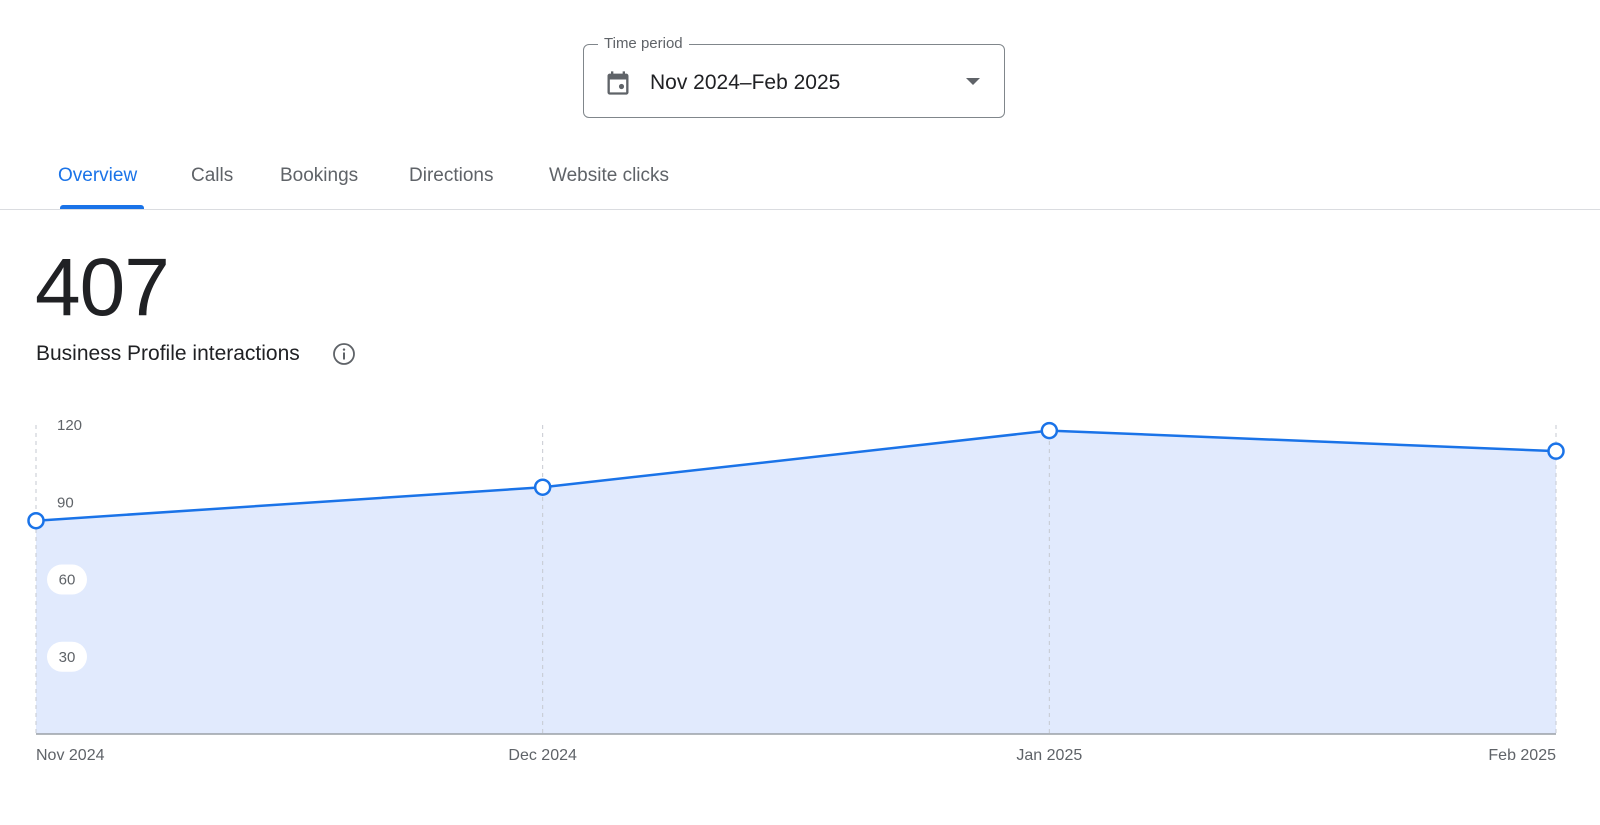 This screenshot has width=1600, height=825. I want to click on dropdown-arrow-icon, so click(973, 82).